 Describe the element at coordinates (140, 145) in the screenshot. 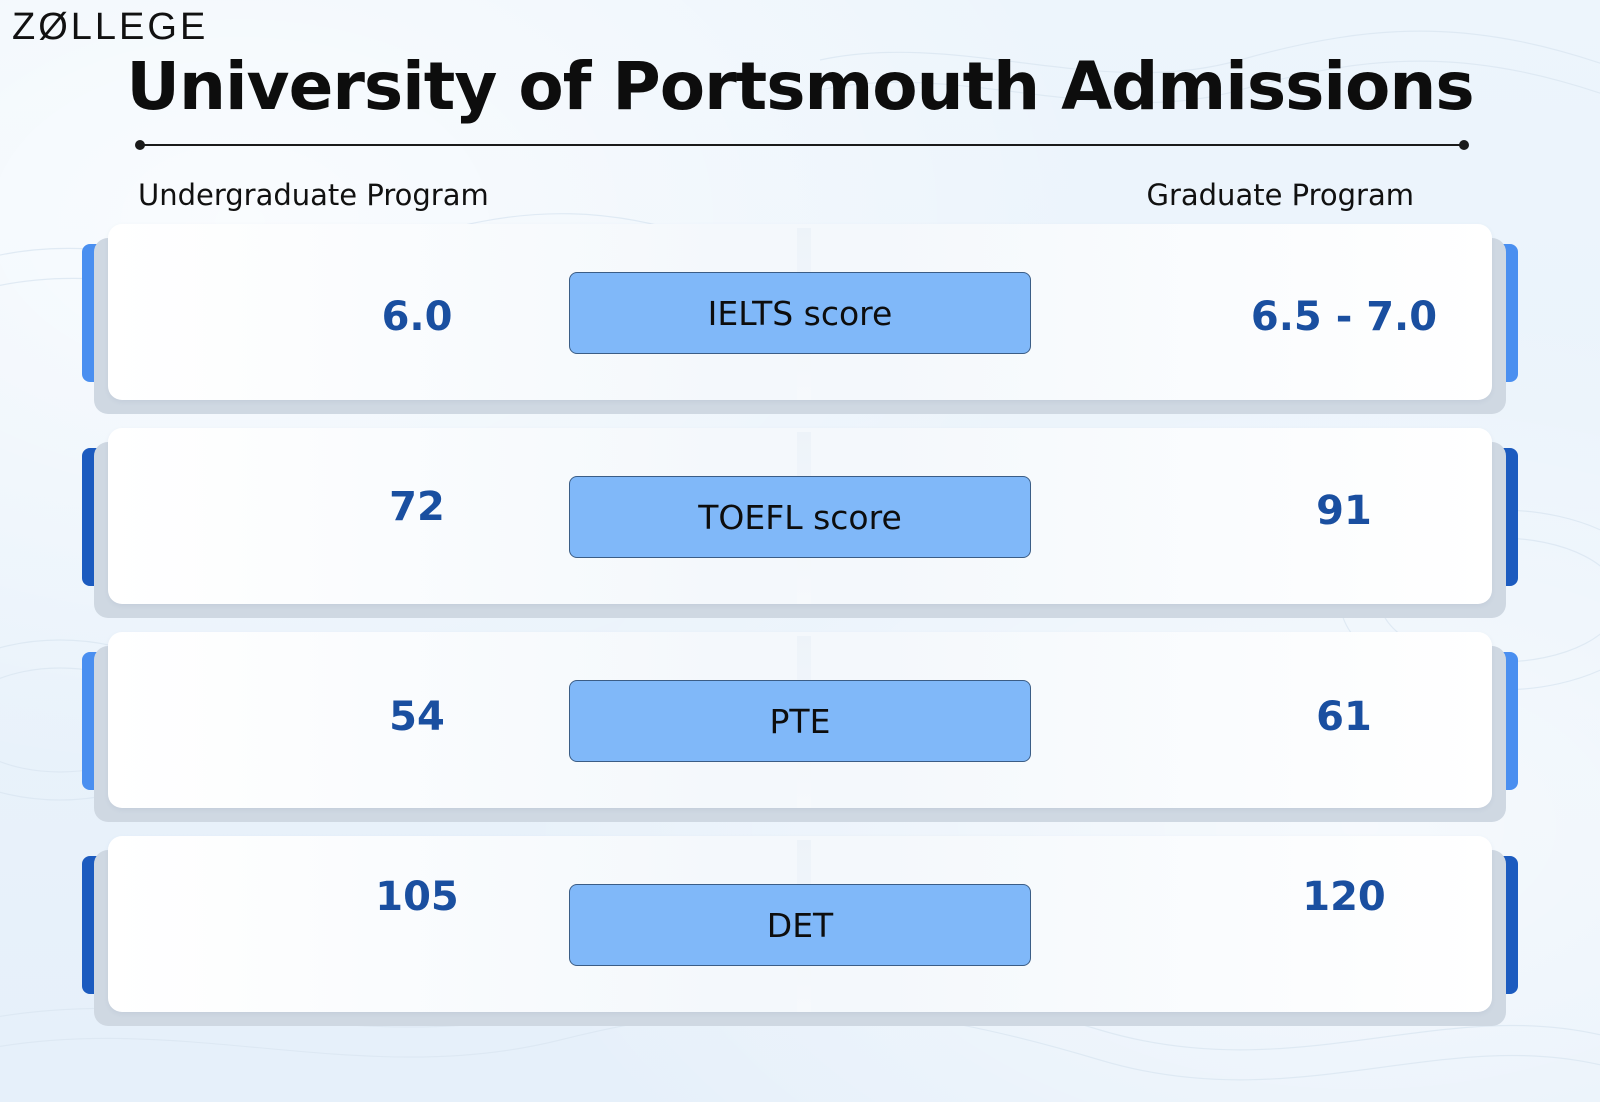

I see `divider-dot-left` at that location.